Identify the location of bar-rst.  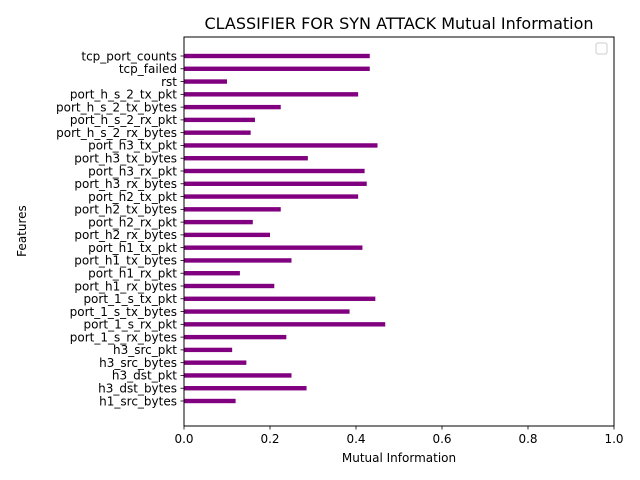
(205, 81).